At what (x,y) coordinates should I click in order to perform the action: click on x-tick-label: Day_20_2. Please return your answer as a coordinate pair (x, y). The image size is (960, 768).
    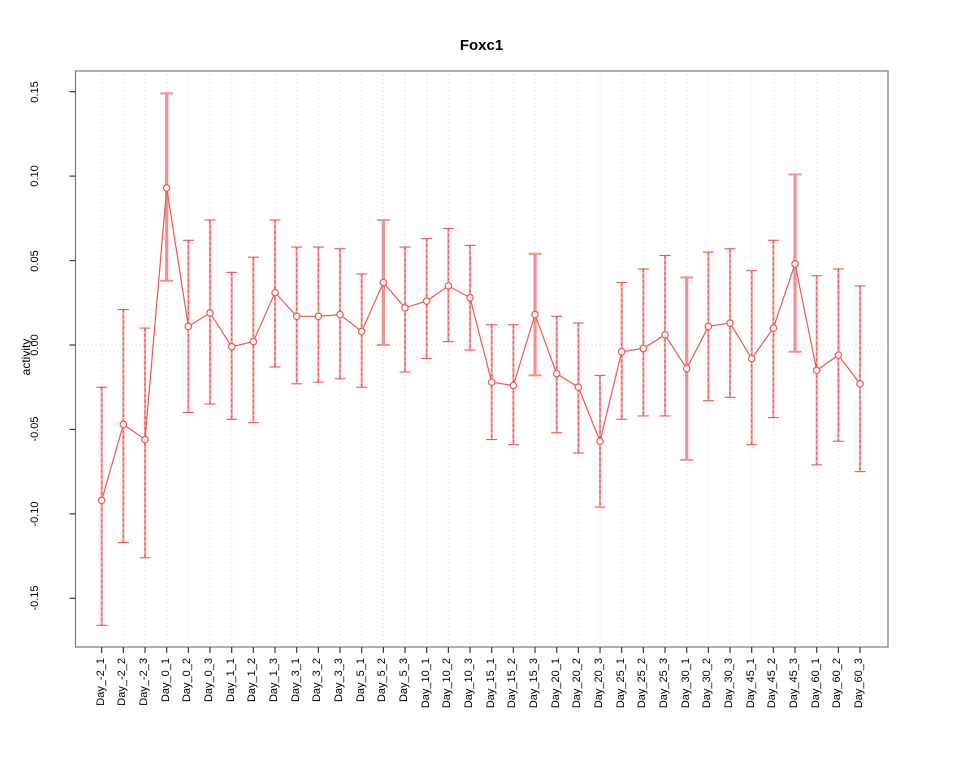
    Looking at the image, I should click on (577, 683).